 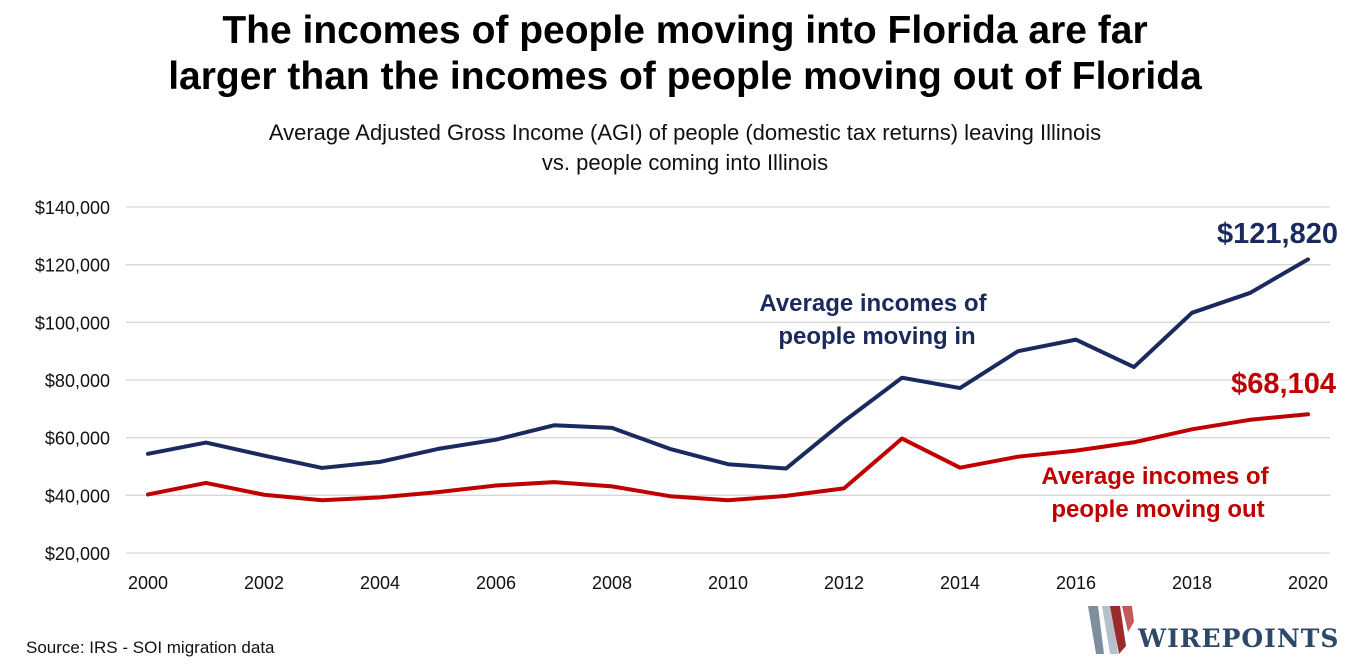 I want to click on y-tick-label: $120,000, so click(x=72, y=266).